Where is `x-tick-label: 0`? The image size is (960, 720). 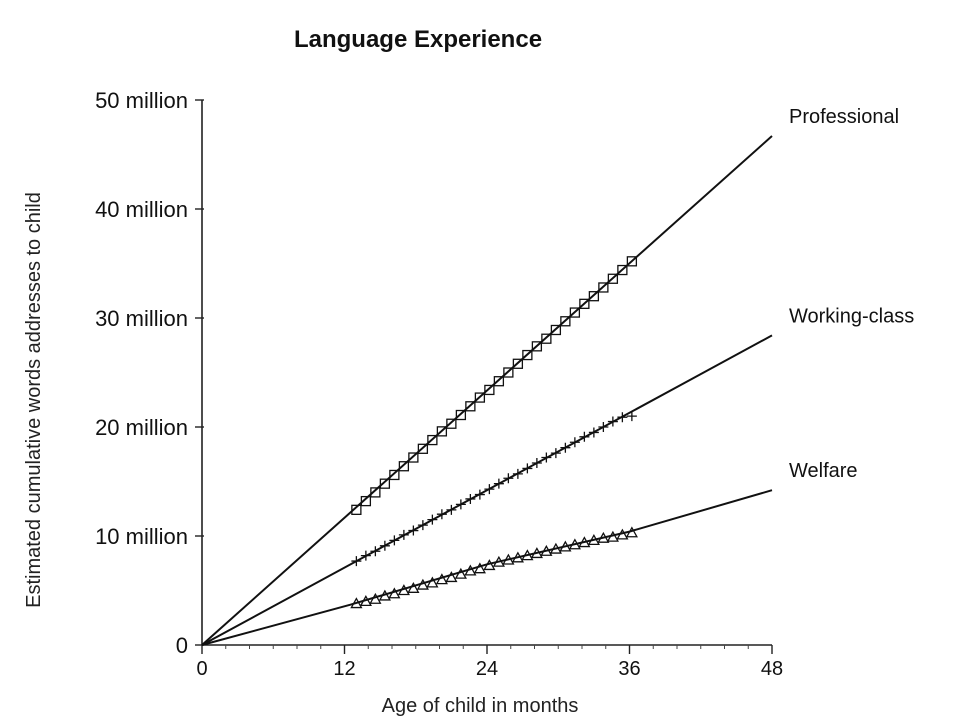 x-tick-label: 0 is located at coordinates (201, 669).